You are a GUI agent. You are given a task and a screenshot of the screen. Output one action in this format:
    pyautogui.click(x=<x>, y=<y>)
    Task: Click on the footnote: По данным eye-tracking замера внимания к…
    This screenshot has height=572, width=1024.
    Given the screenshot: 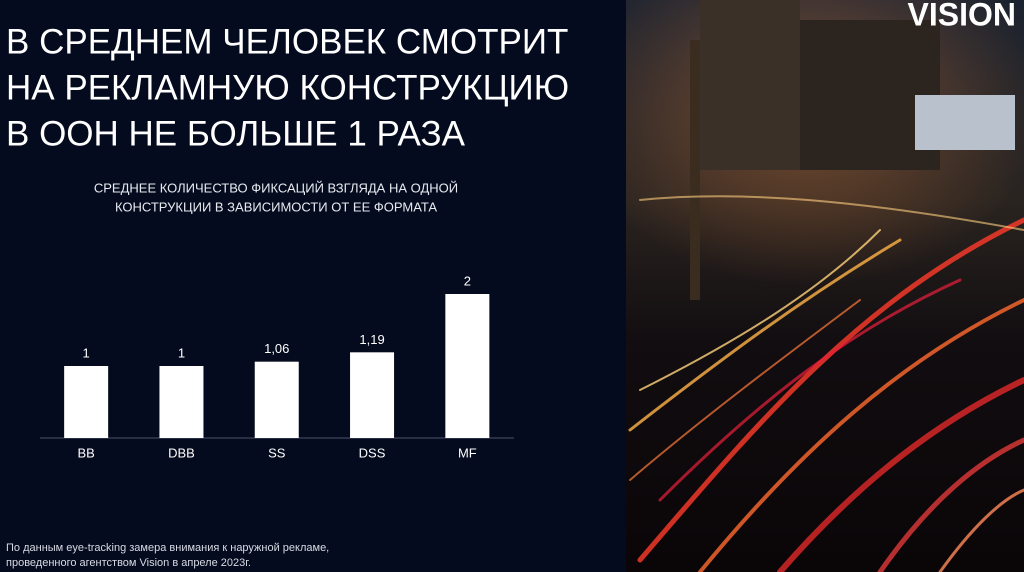 What is the action you would take?
    pyautogui.click(x=167, y=548)
    